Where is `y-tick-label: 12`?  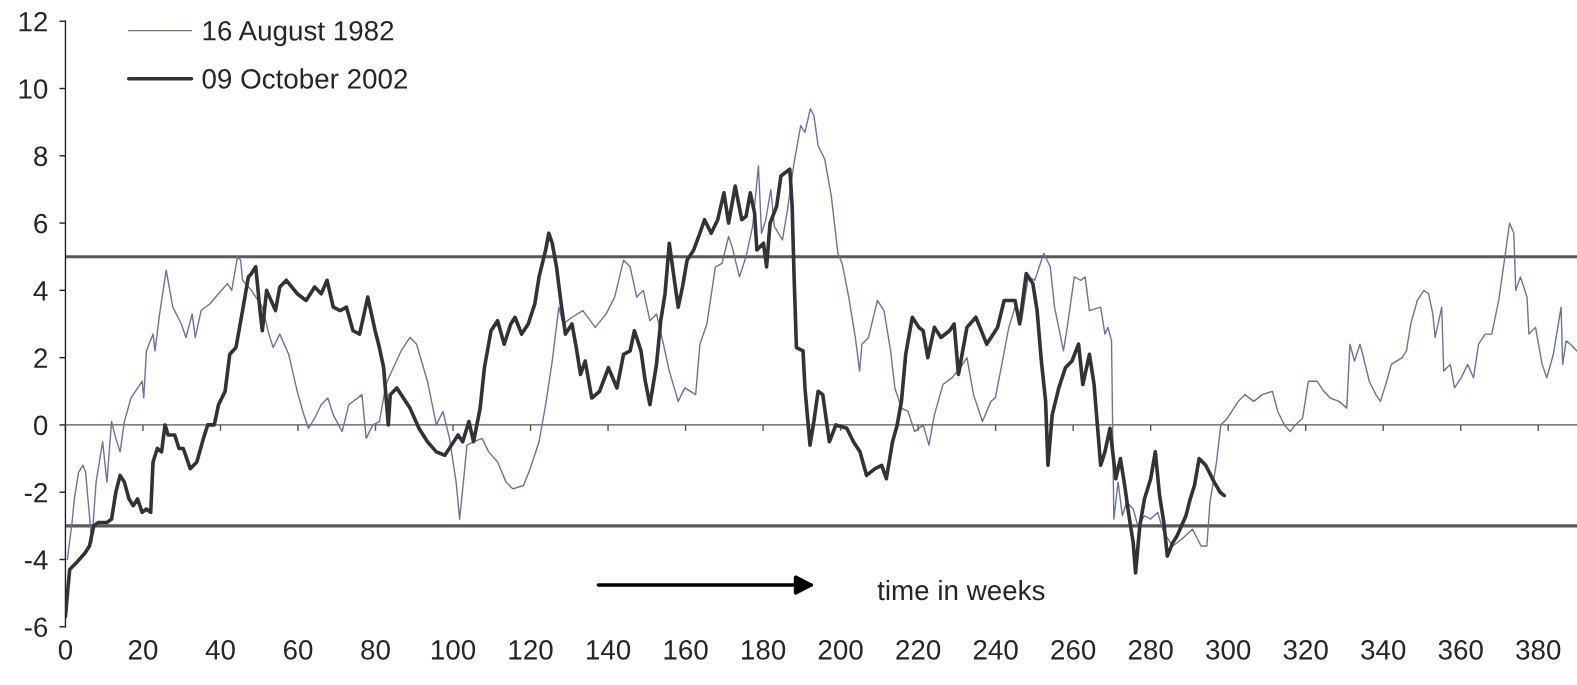
y-tick-label: 12 is located at coordinates (33, 21).